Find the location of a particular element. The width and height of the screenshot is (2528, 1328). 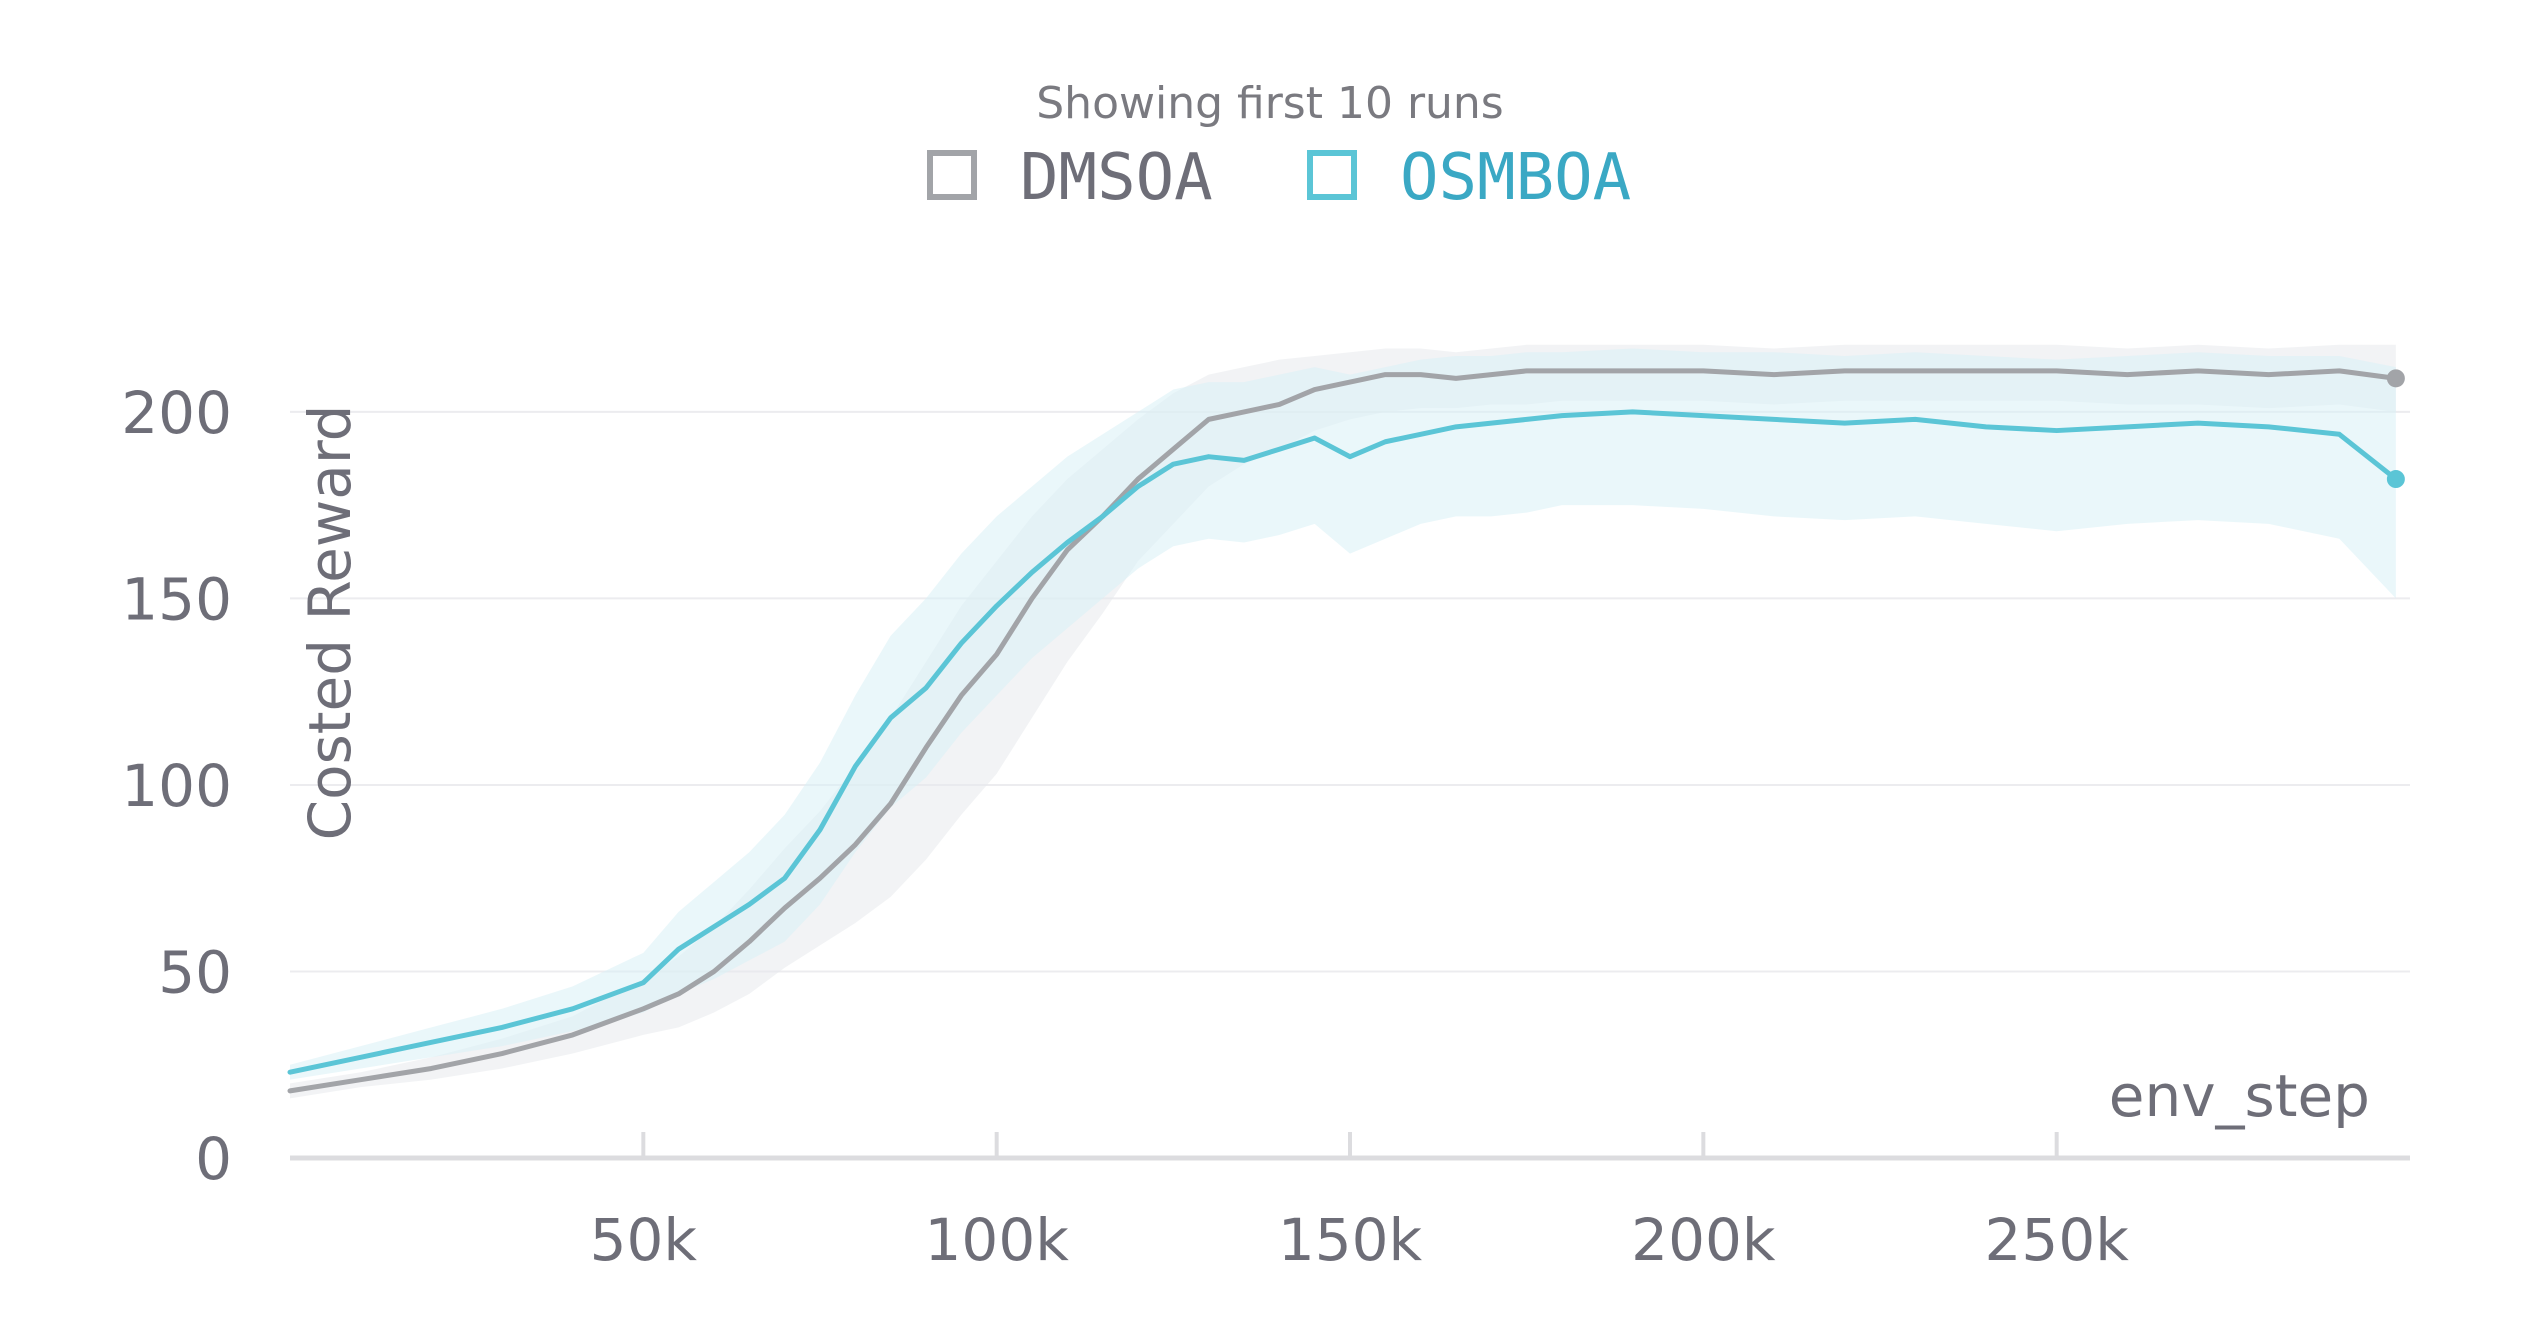

x-tick-label-50k: 50k is located at coordinates (644, 1240).